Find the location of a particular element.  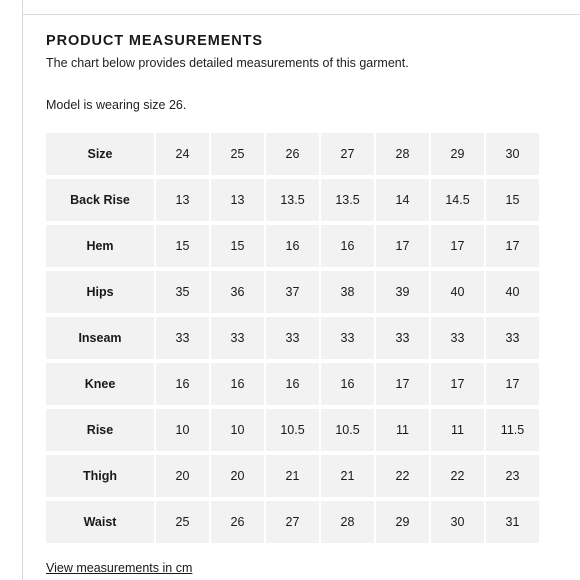

table-cell: 31 is located at coordinates (512, 522).